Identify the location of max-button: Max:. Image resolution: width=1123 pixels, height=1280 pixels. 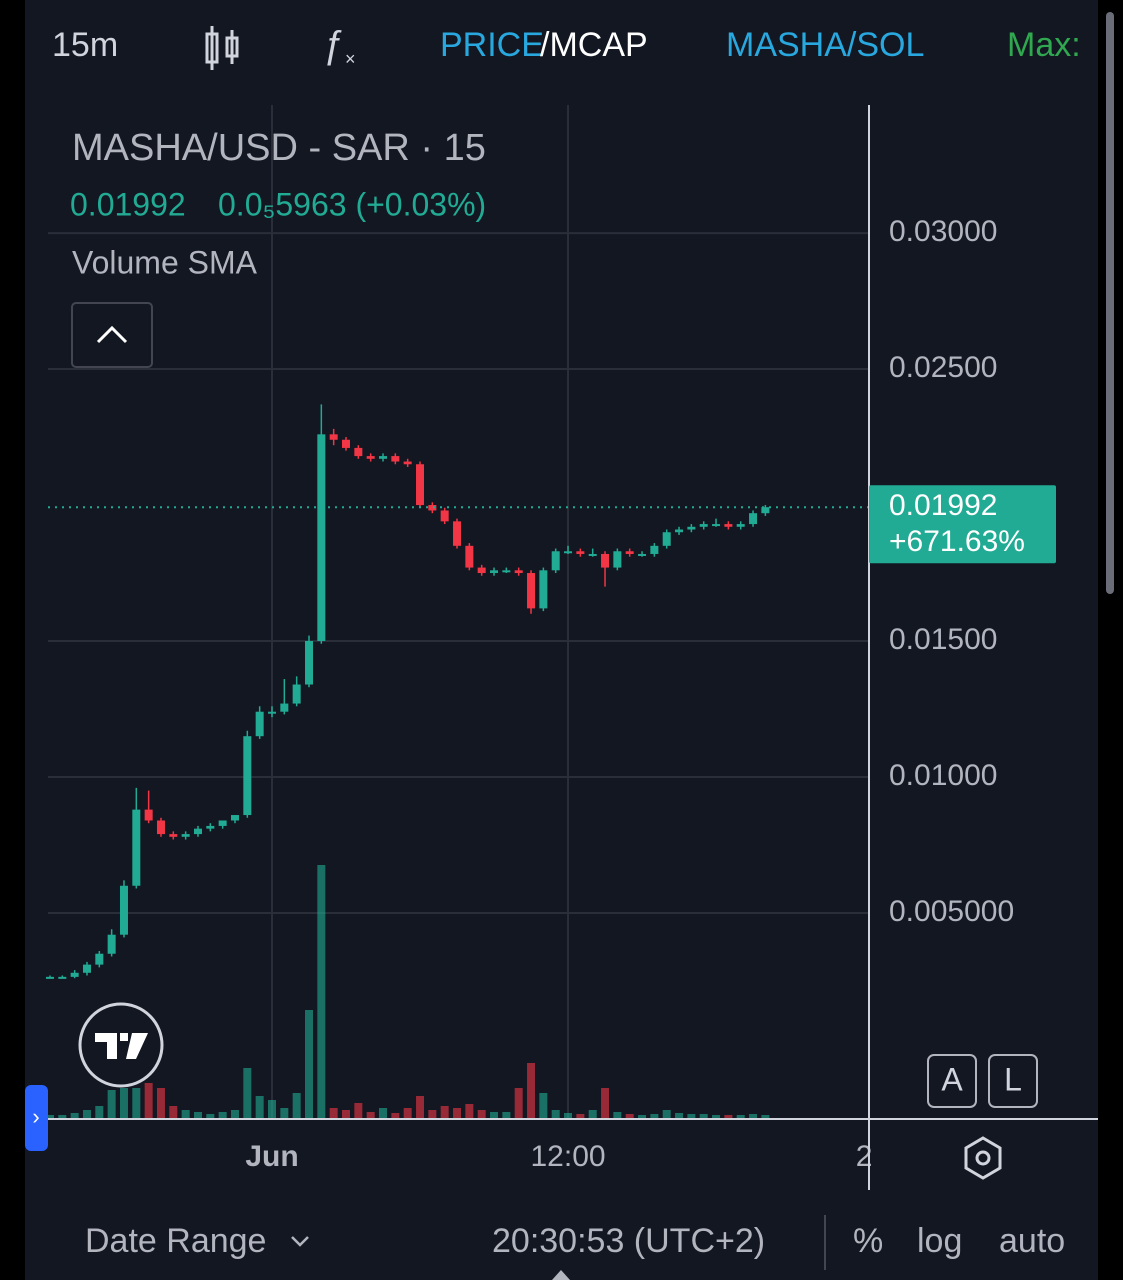
(1044, 45).